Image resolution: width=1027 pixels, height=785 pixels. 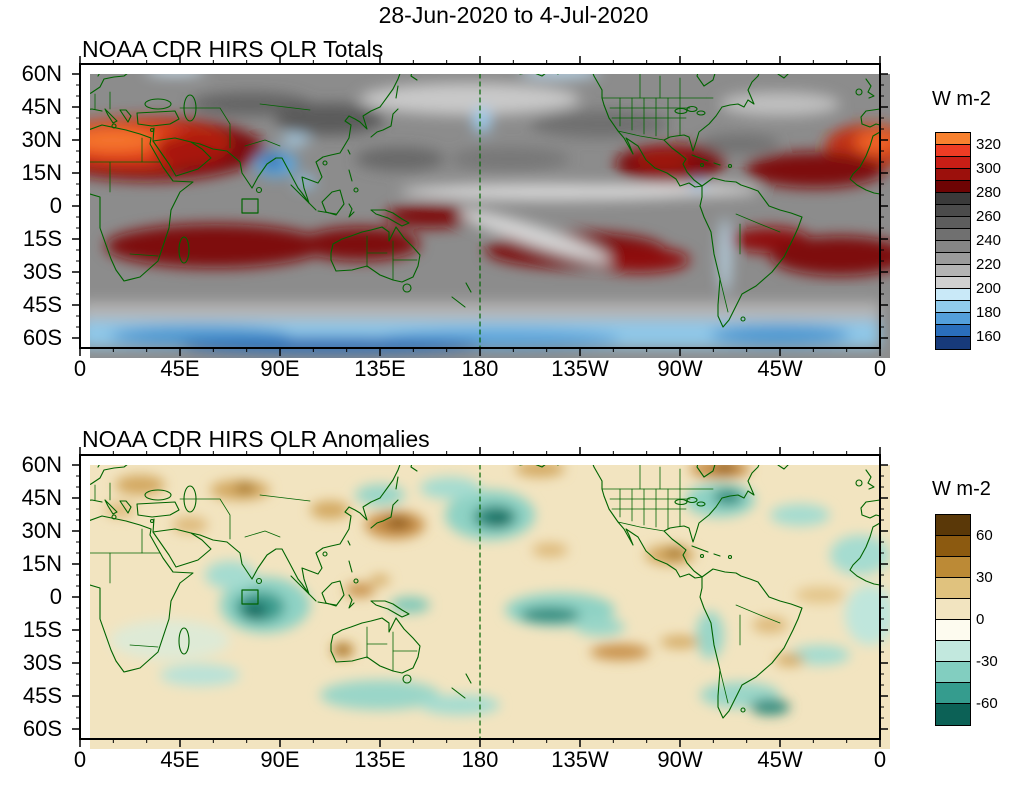 I want to click on colorbar-tick-label: -30, so click(x=987, y=661).